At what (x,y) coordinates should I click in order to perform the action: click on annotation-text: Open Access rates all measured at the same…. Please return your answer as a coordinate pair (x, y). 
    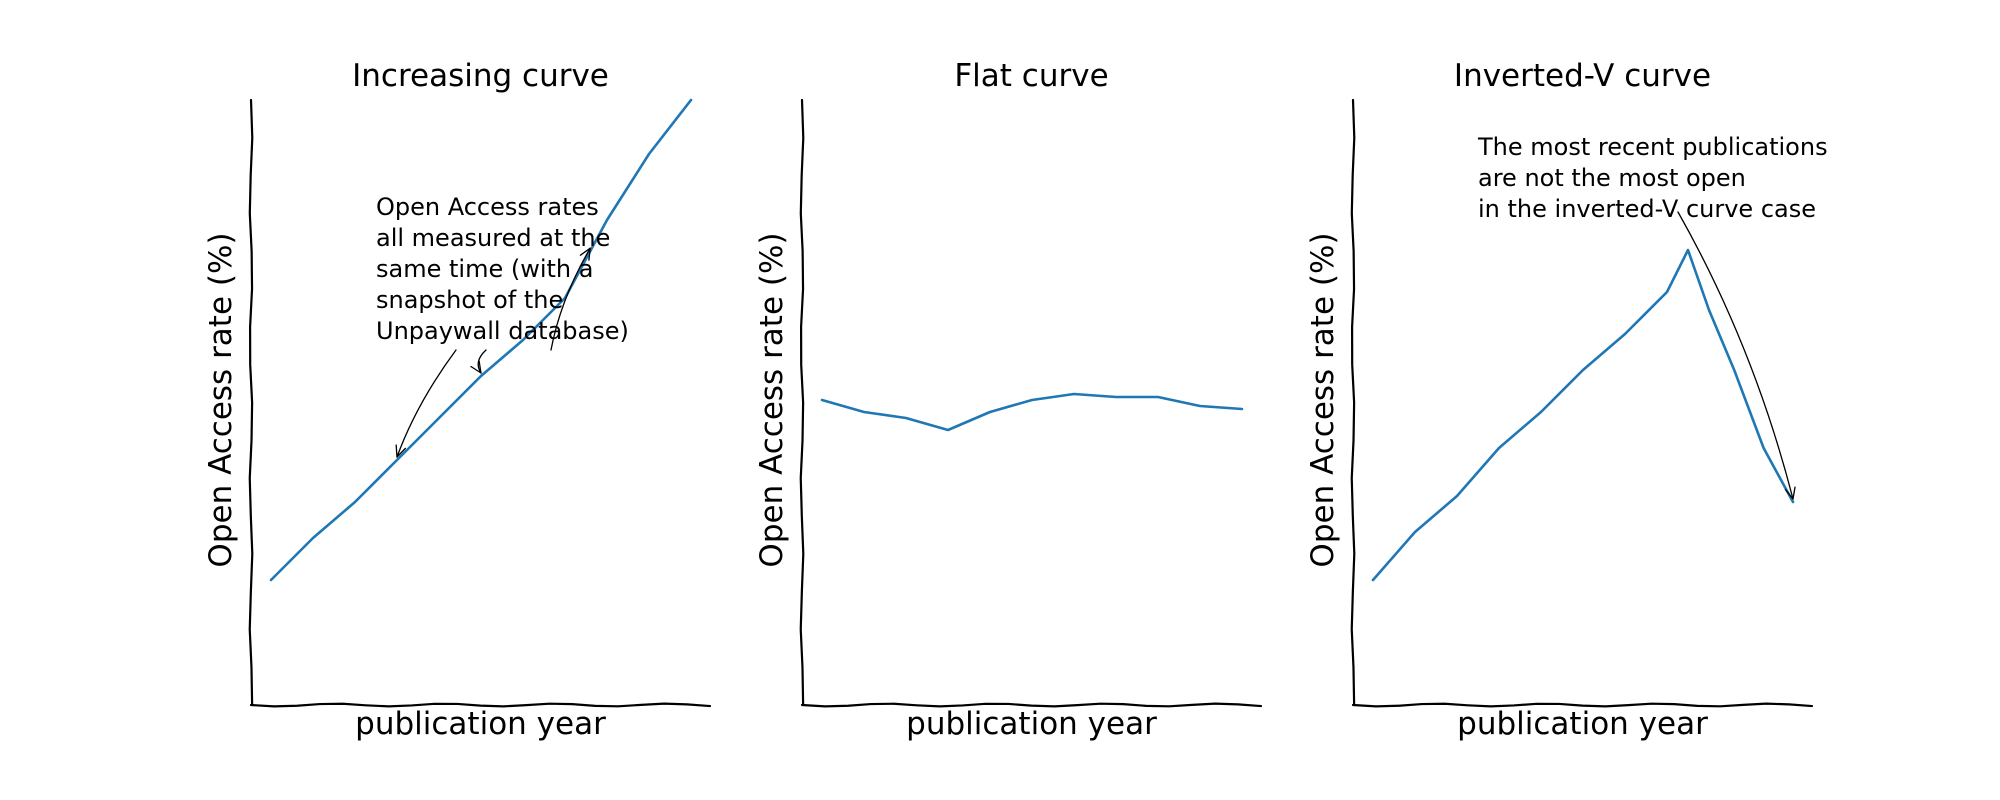
    Looking at the image, I should click on (502, 269).